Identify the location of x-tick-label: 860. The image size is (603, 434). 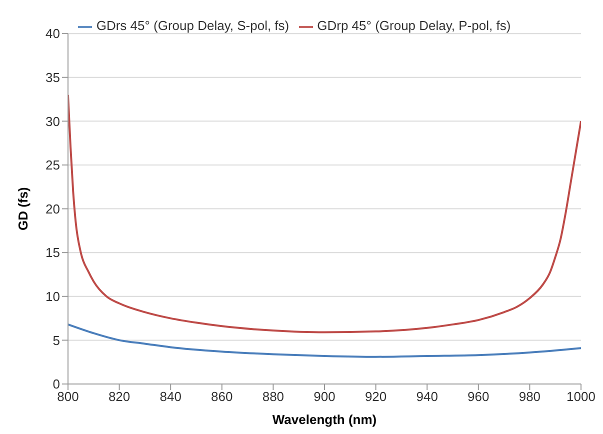
(222, 396).